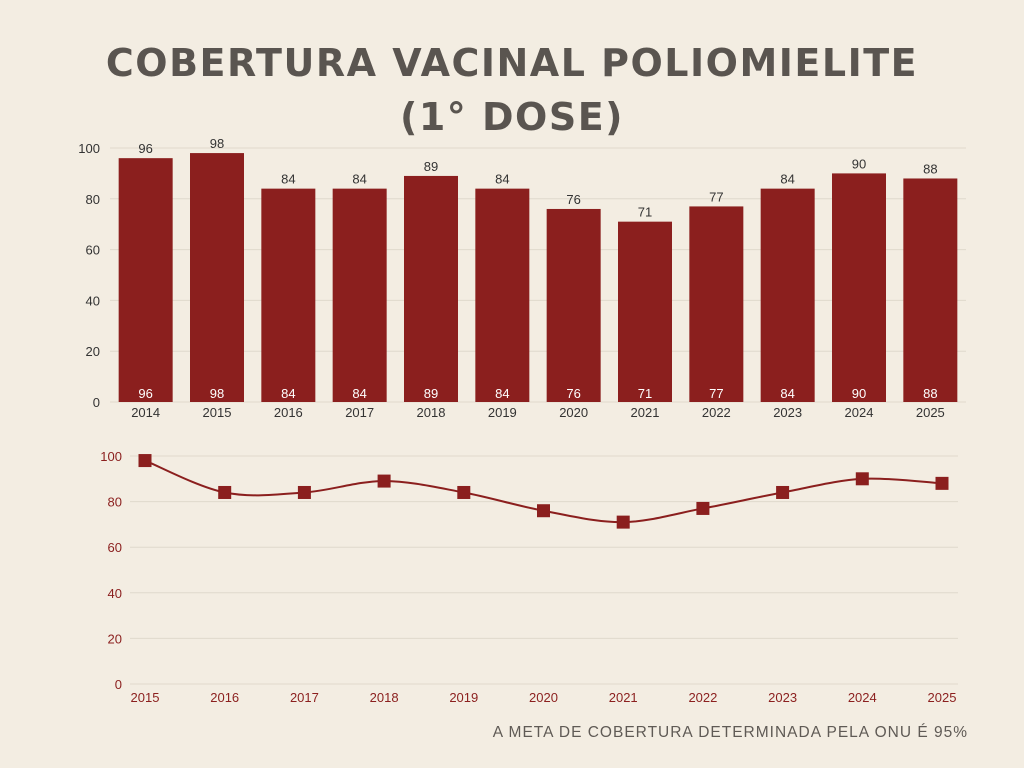 The image size is (1024, 768). I want to click on bar-x-tick-label: 2017, so click(359, 412).